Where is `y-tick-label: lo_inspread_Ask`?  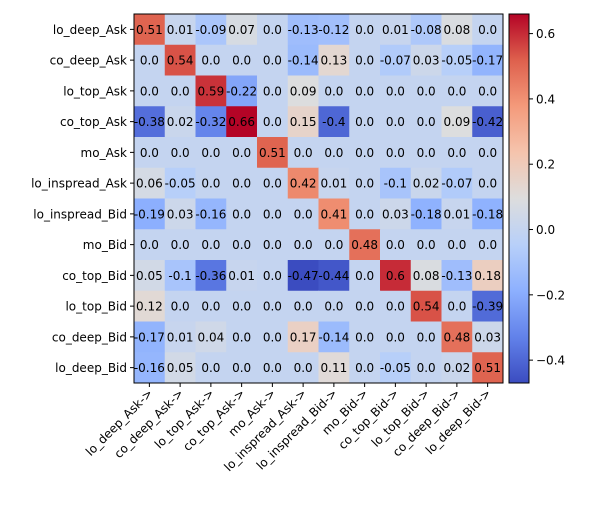 y-tick-label: lo_inspread_Ask is located at coordinates (79, 184).